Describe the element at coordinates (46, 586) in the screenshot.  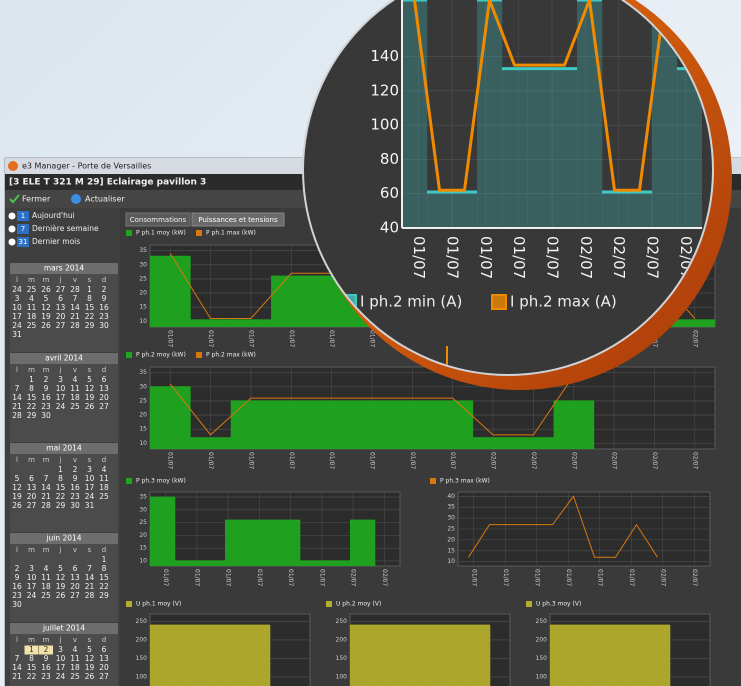
I see `day: 18` at that location.